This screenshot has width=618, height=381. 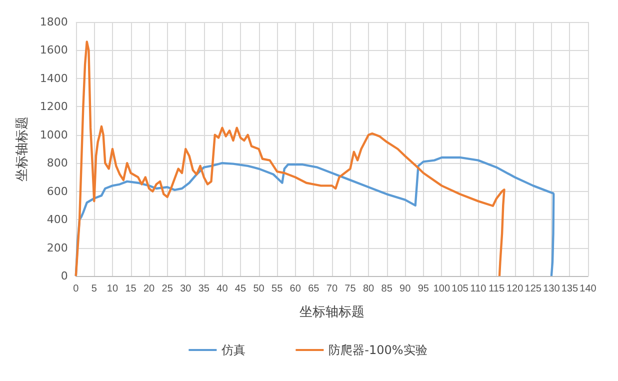 I want to click on x-tick-label: 125, so click(x=533, y=289).